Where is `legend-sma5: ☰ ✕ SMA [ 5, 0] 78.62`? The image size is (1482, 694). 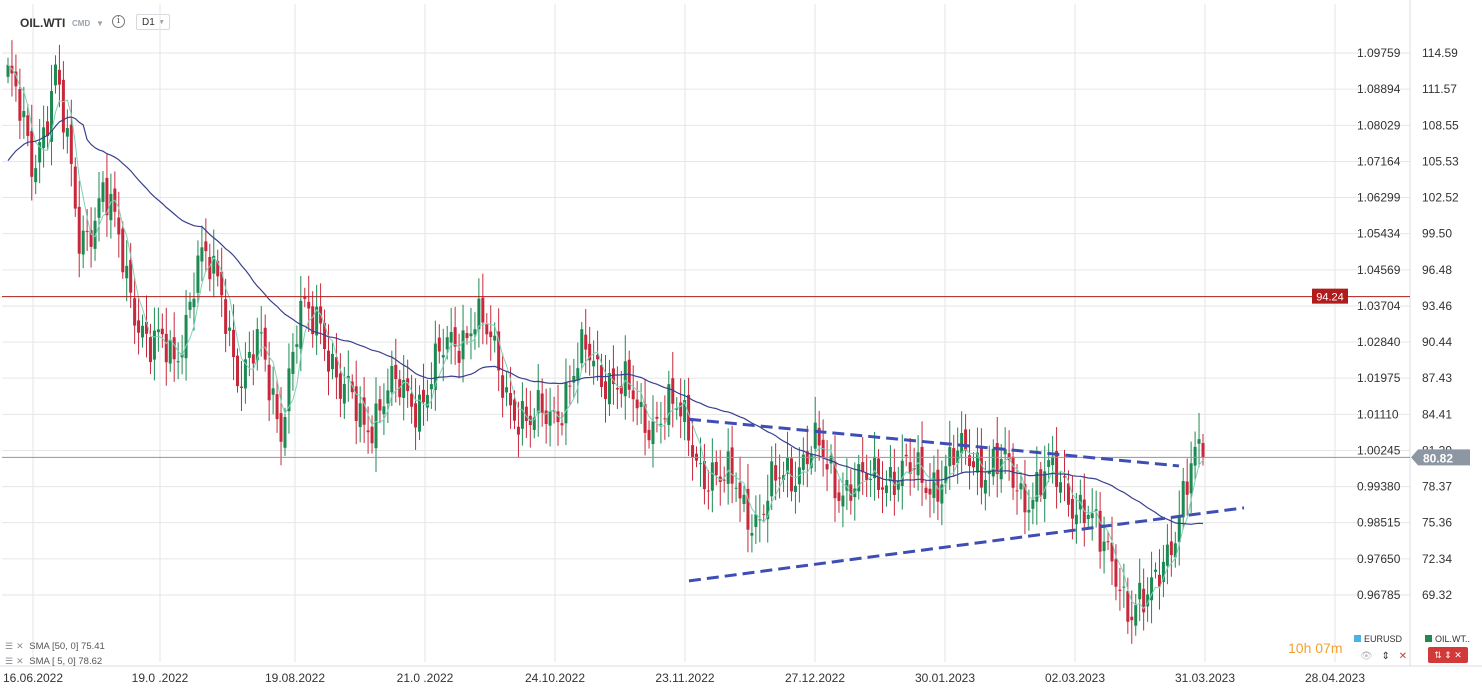 legend-sma5: ☰ ✕ SMA [ 5, 0] 78.62 is located at coordinates (53, 661).